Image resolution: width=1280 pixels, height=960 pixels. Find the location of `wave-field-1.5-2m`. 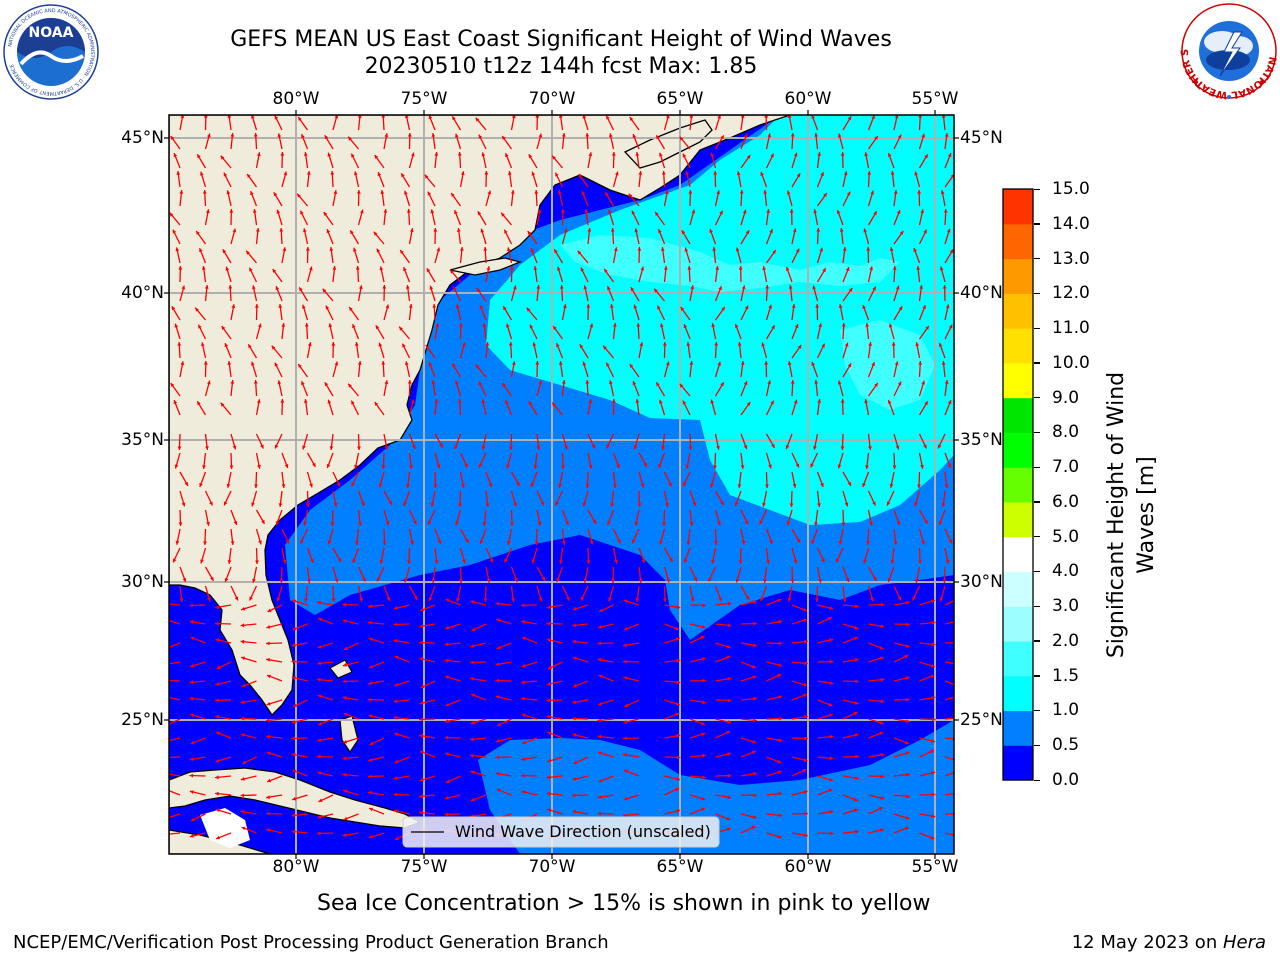

wave-field-1.5-2m is located at coordinates (730, 263).